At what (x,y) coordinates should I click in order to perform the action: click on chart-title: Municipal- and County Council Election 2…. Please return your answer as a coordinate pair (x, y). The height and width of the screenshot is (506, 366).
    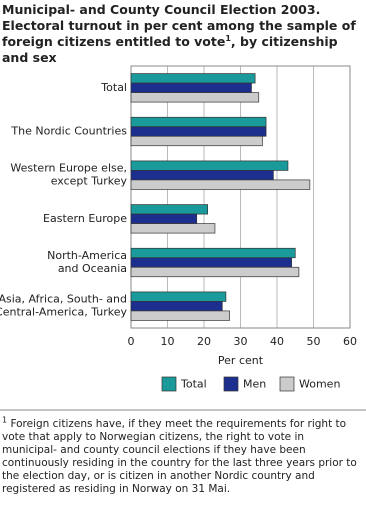
    Looking at the image, I should click on (182, 34).